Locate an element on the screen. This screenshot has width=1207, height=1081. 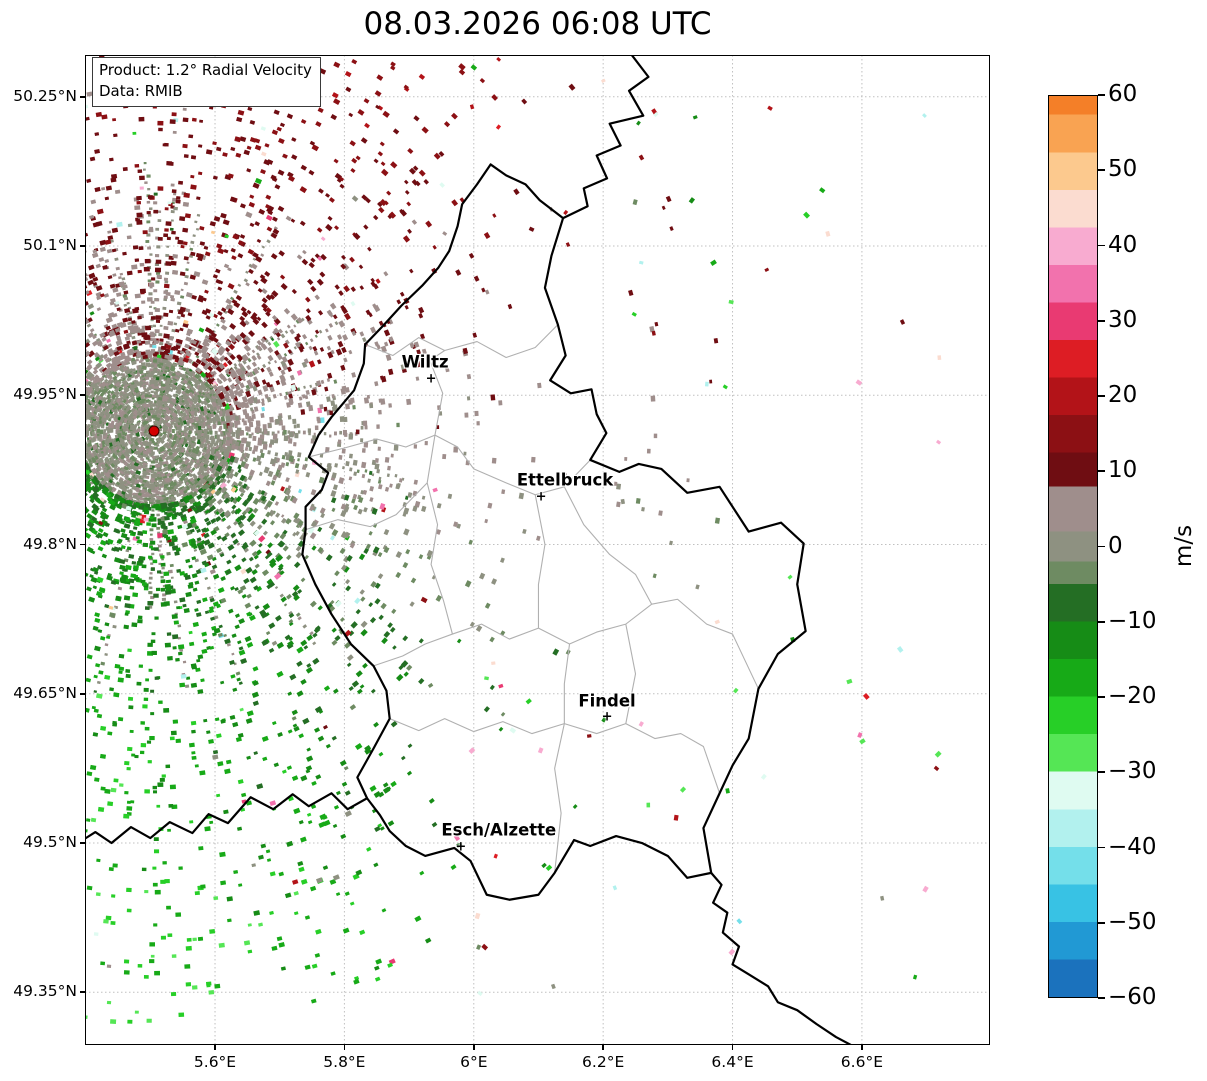
x-axis-tick-label: 6.6°E is located at coordinates (861, 1062).